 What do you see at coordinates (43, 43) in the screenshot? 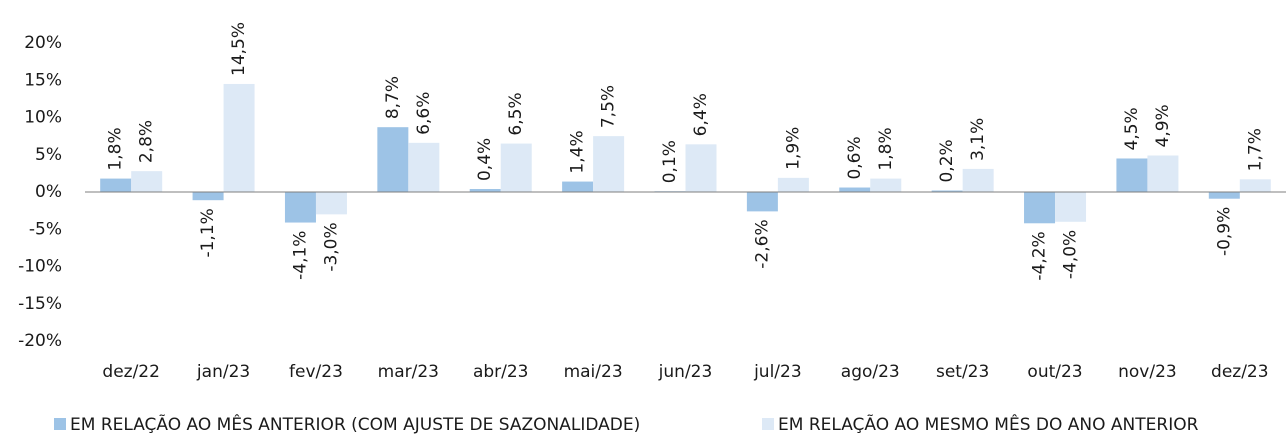
I see `y-tick-label: 20%` at bounding box center [43, 43].